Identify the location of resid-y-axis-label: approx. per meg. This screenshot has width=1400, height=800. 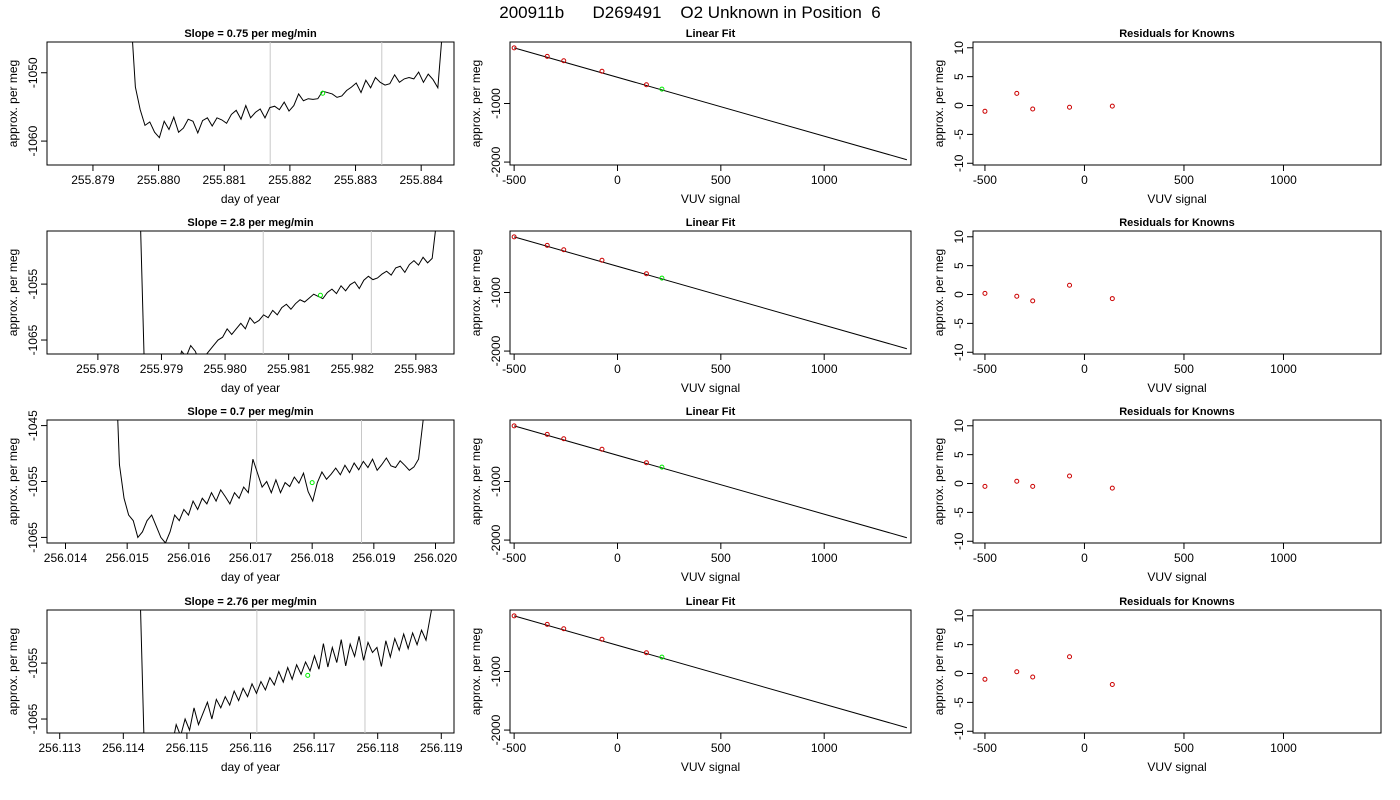
(939, 671).